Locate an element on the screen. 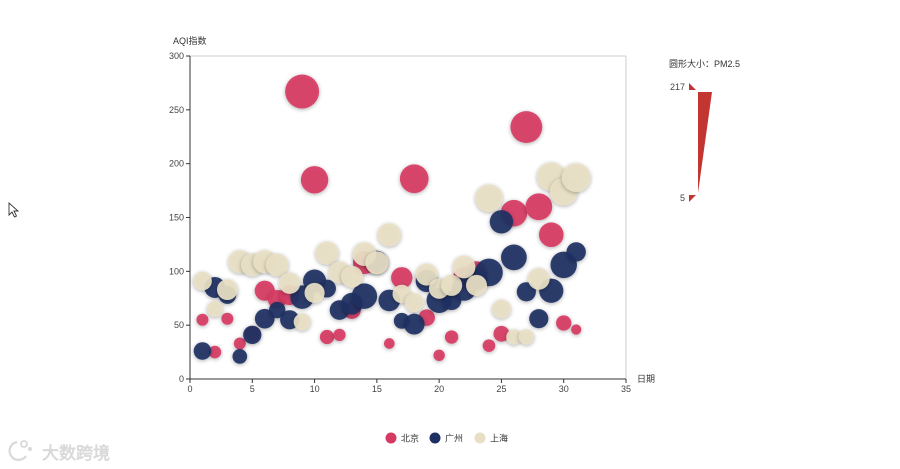 Image resolution: width=900 pixels, height=469 pixels. x-tick-label: 5 is located at coordinates (252, 389).